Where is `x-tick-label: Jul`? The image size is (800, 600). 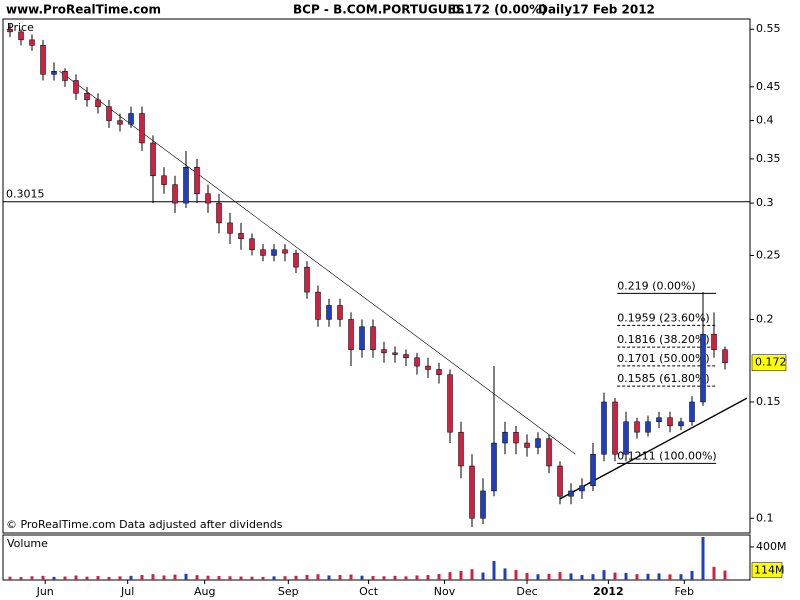 x-tick-label: Jul is located at coordinates (127, 591).